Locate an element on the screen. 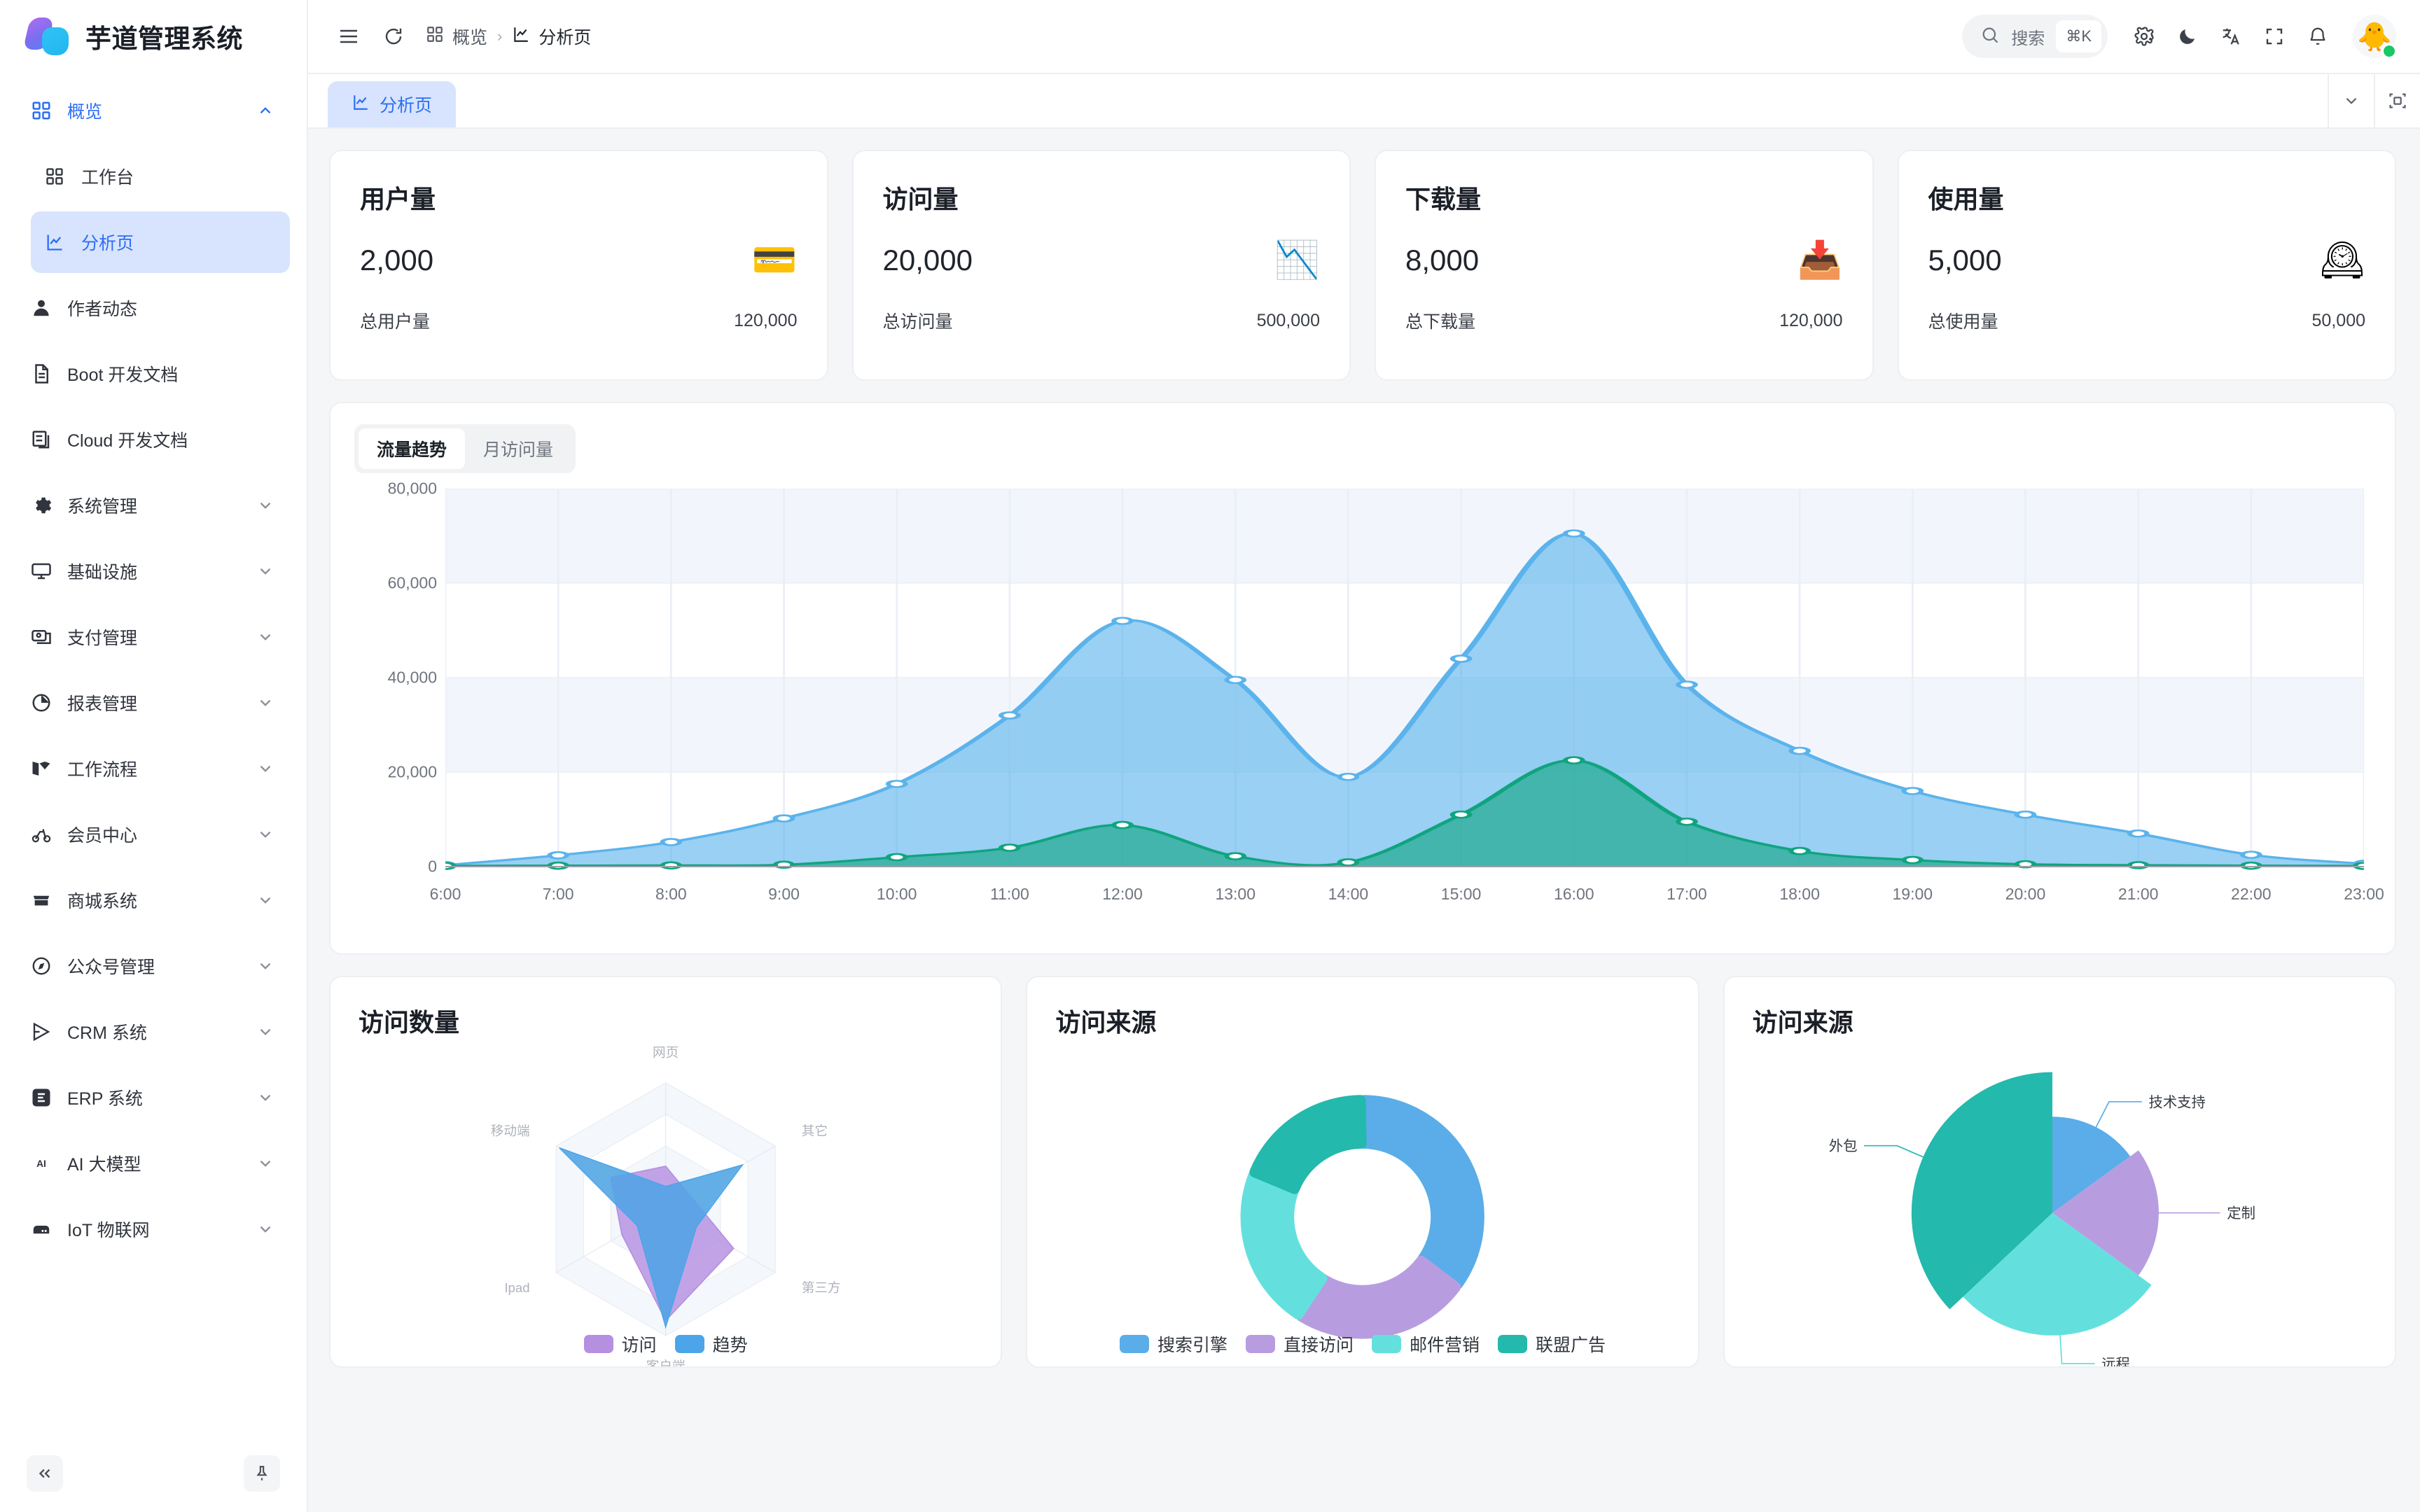 The width and height of the screenshot is (2420, 1512). download-icon: 📥 is located at coordinates (1820, 260).